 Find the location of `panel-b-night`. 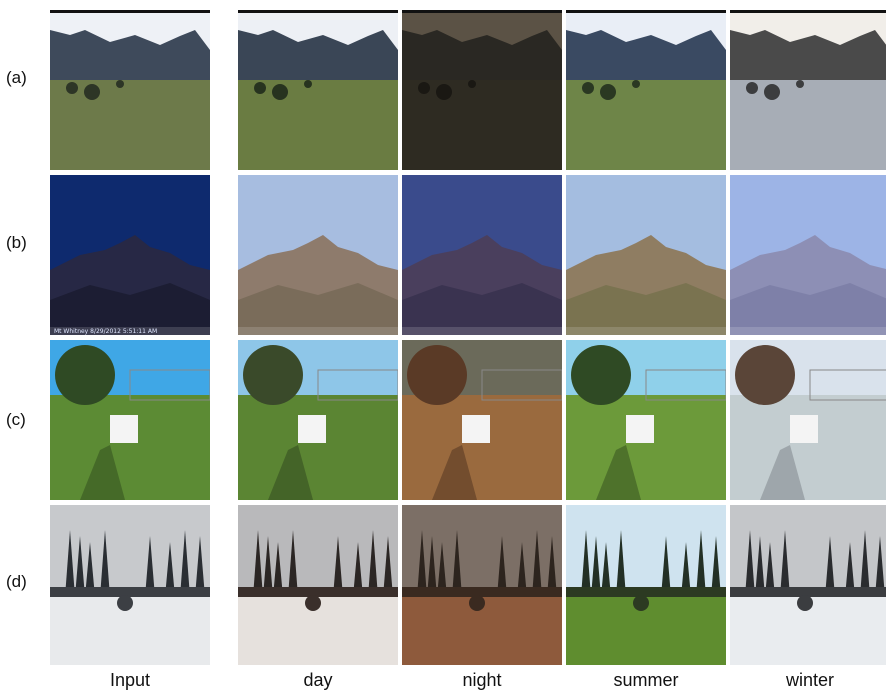

panel-b-night is located at coordinates (482, 255).